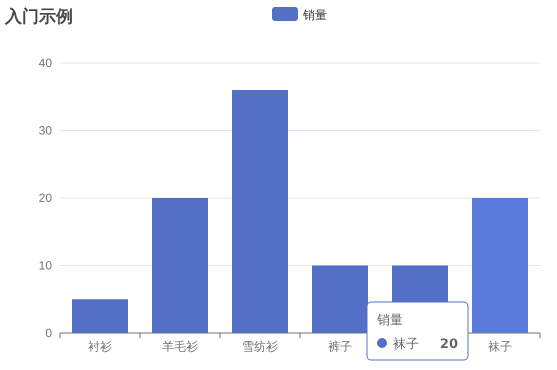  What do you see at coordinates (340, 347) in the screenshot?
I see `x-tick-label: 裤子` at bounding box center [340, 347].